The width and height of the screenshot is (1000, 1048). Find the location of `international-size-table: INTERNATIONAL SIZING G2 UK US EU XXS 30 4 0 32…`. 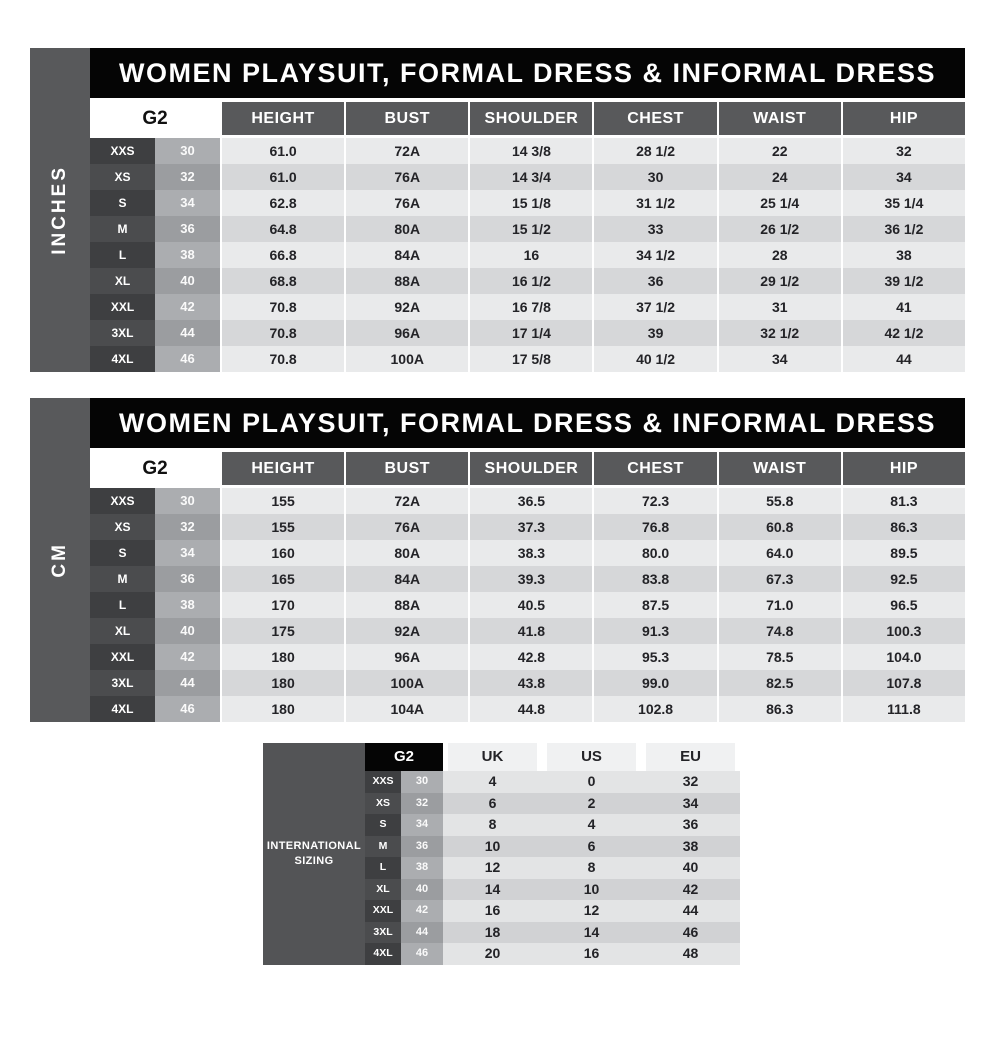

international-size-table: INTERNATIONAL SIZING G2 UK US EU XXS 30 4 0 32… is located at coordinates (501, 854).